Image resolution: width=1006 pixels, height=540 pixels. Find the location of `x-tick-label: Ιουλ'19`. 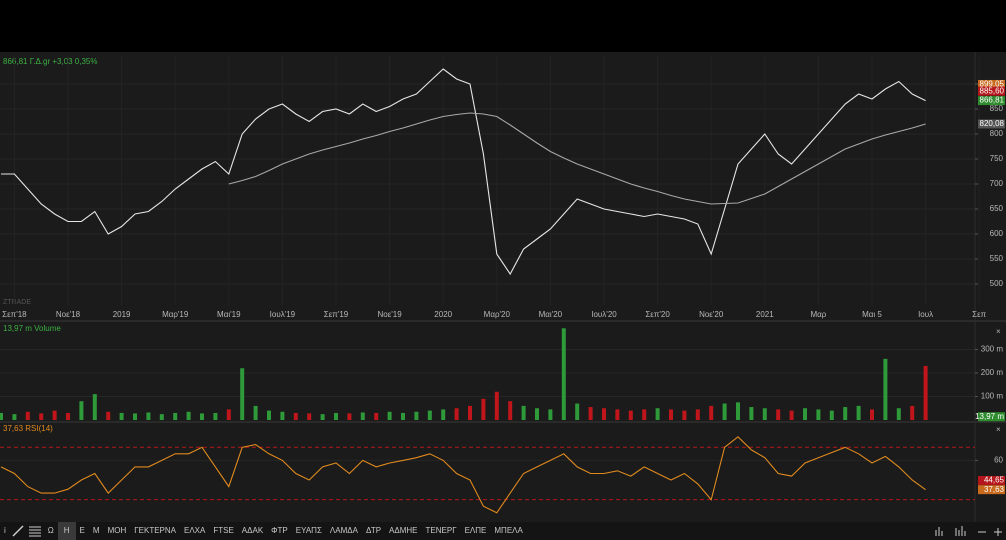

x-tick-label: Ιουλ'19 is located at coordinates (283, 314).